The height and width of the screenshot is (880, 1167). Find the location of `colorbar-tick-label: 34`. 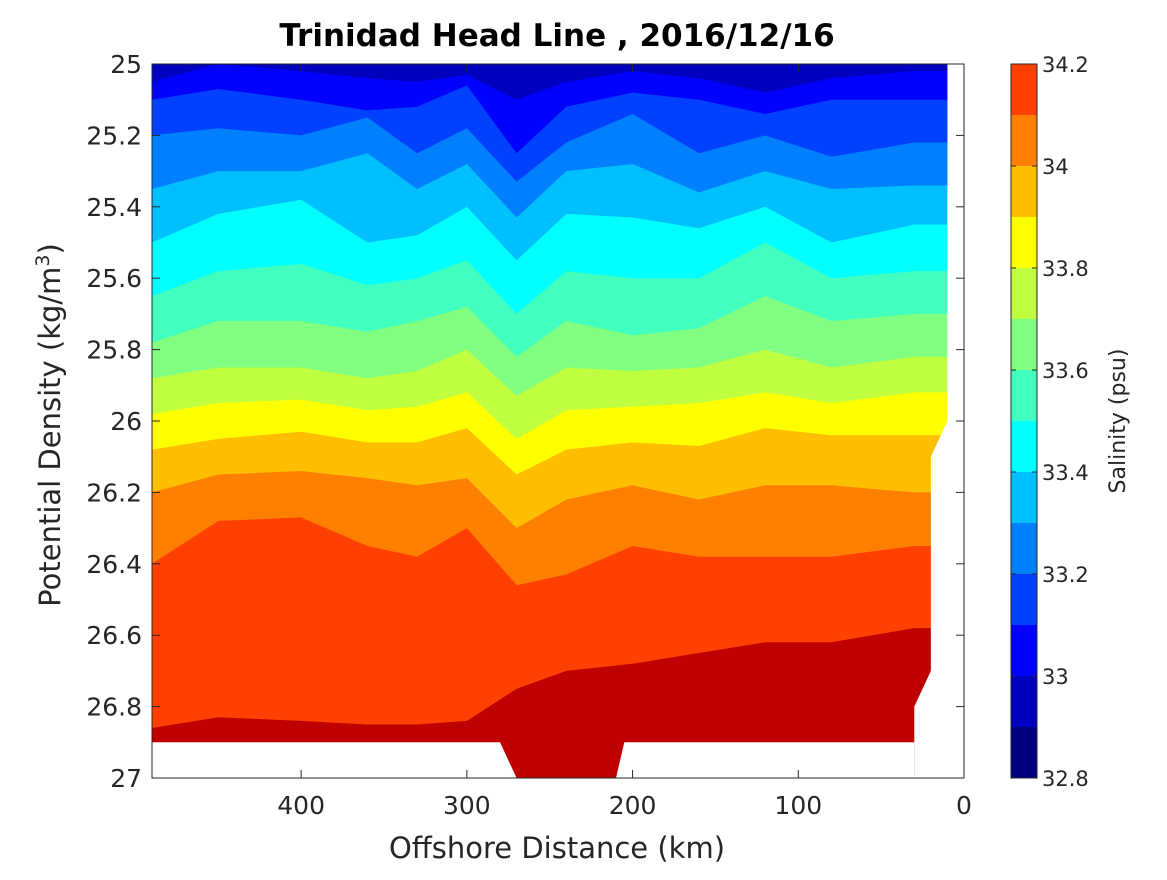

colorbar-tick-label: 34 is located at coordinates (1055, 167).